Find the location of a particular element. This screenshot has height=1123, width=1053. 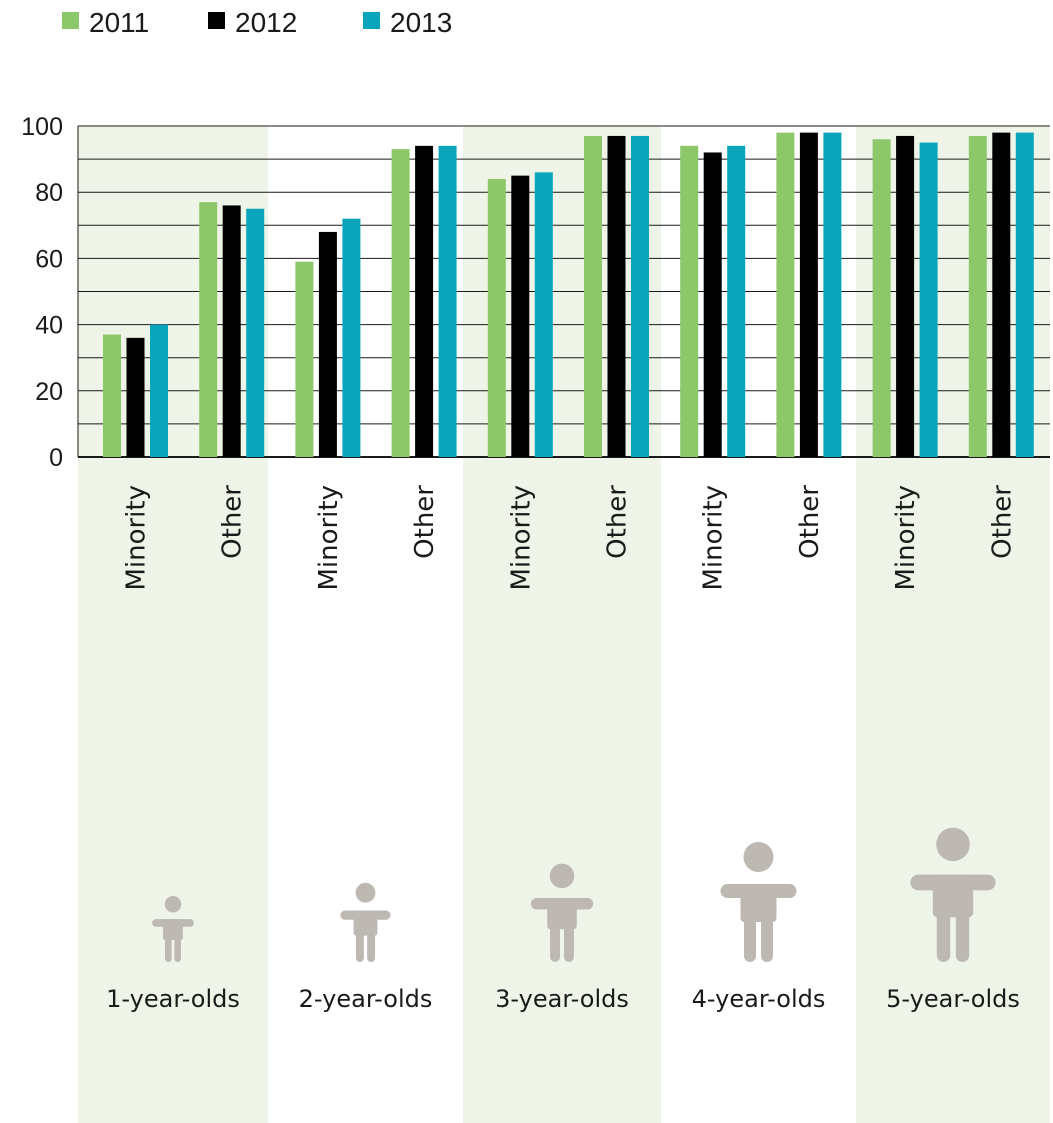

y-tick-label: 40 is located at coordinates (49, 326).